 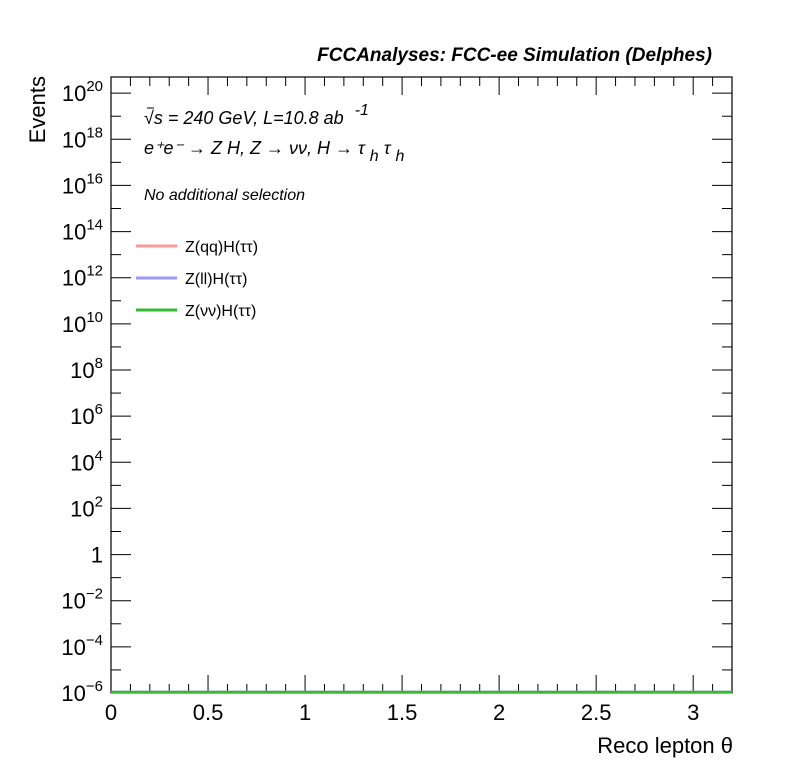 I want to click on selection-text: No additional selection, so click(x=224, y=195).